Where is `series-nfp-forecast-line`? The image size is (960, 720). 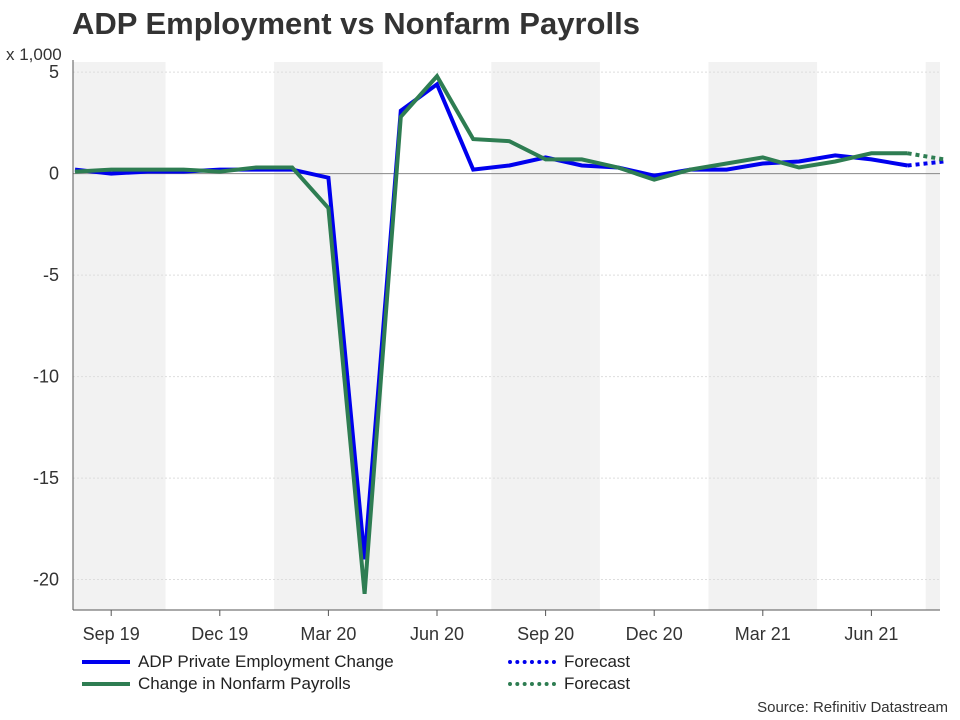 series-nfp-forecast-line is located at coordinates (926, 156).